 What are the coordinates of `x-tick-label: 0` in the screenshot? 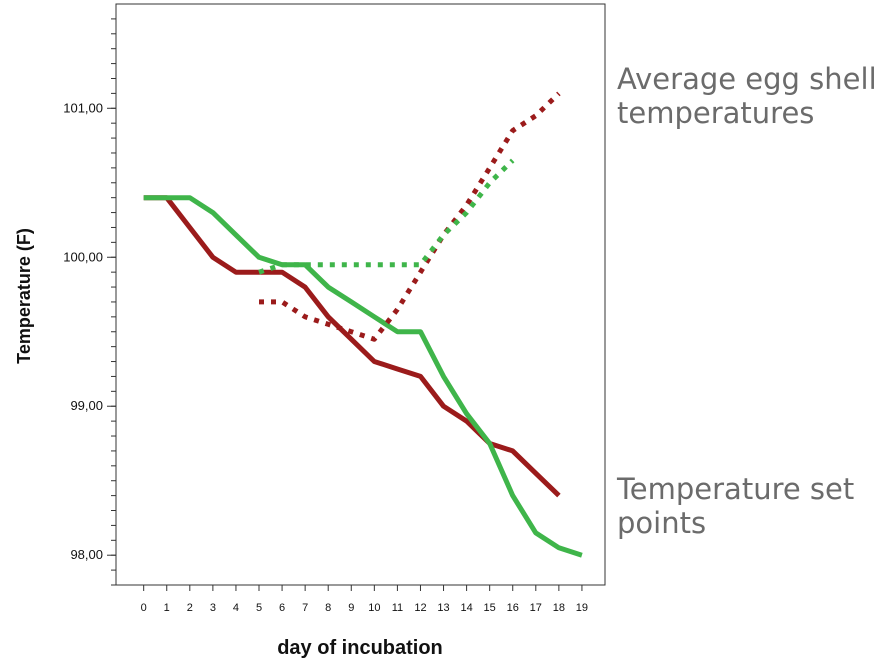 It's located at (144, 608).